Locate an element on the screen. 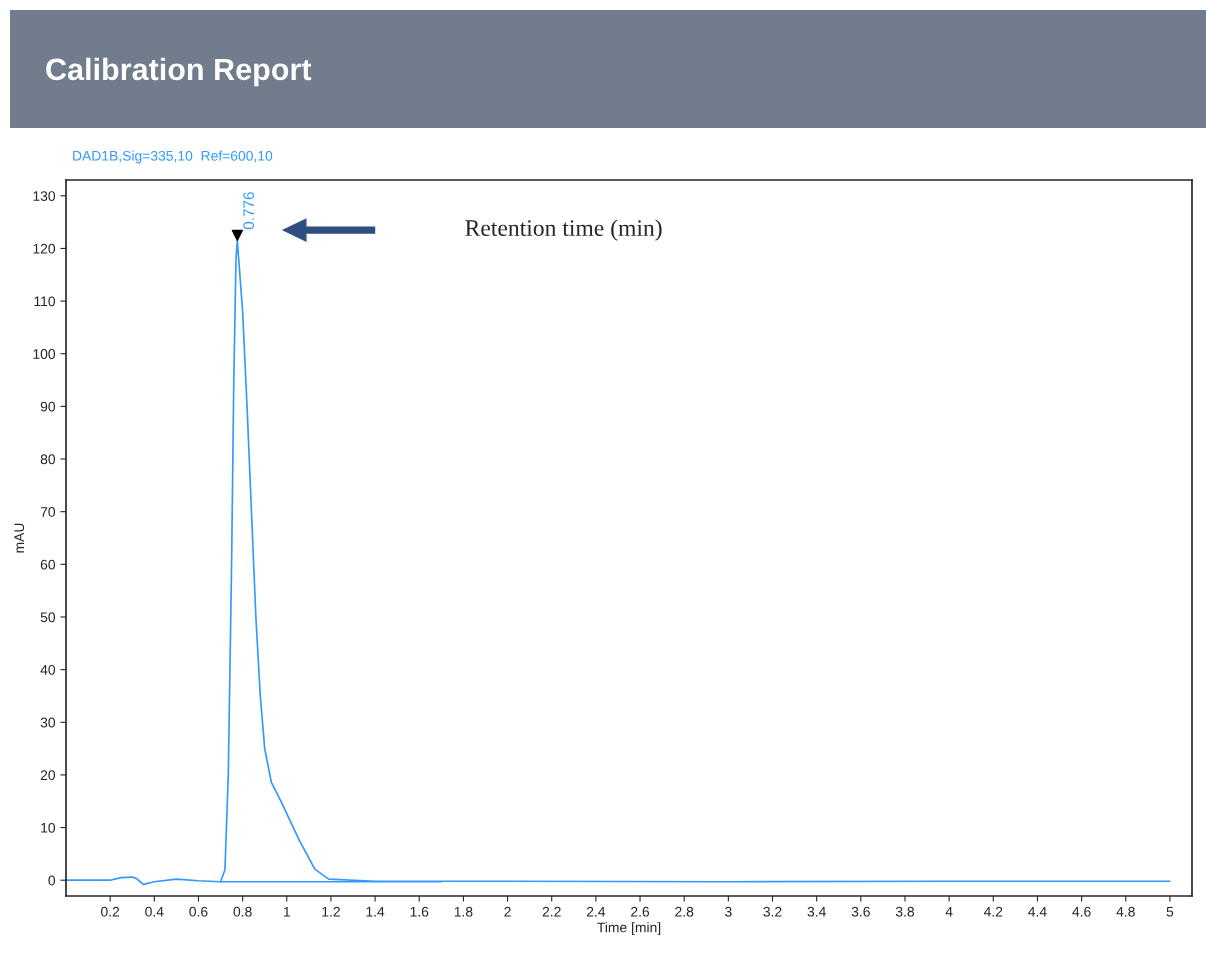  y-tick-label: 120 is located at coordinates (44, 248).